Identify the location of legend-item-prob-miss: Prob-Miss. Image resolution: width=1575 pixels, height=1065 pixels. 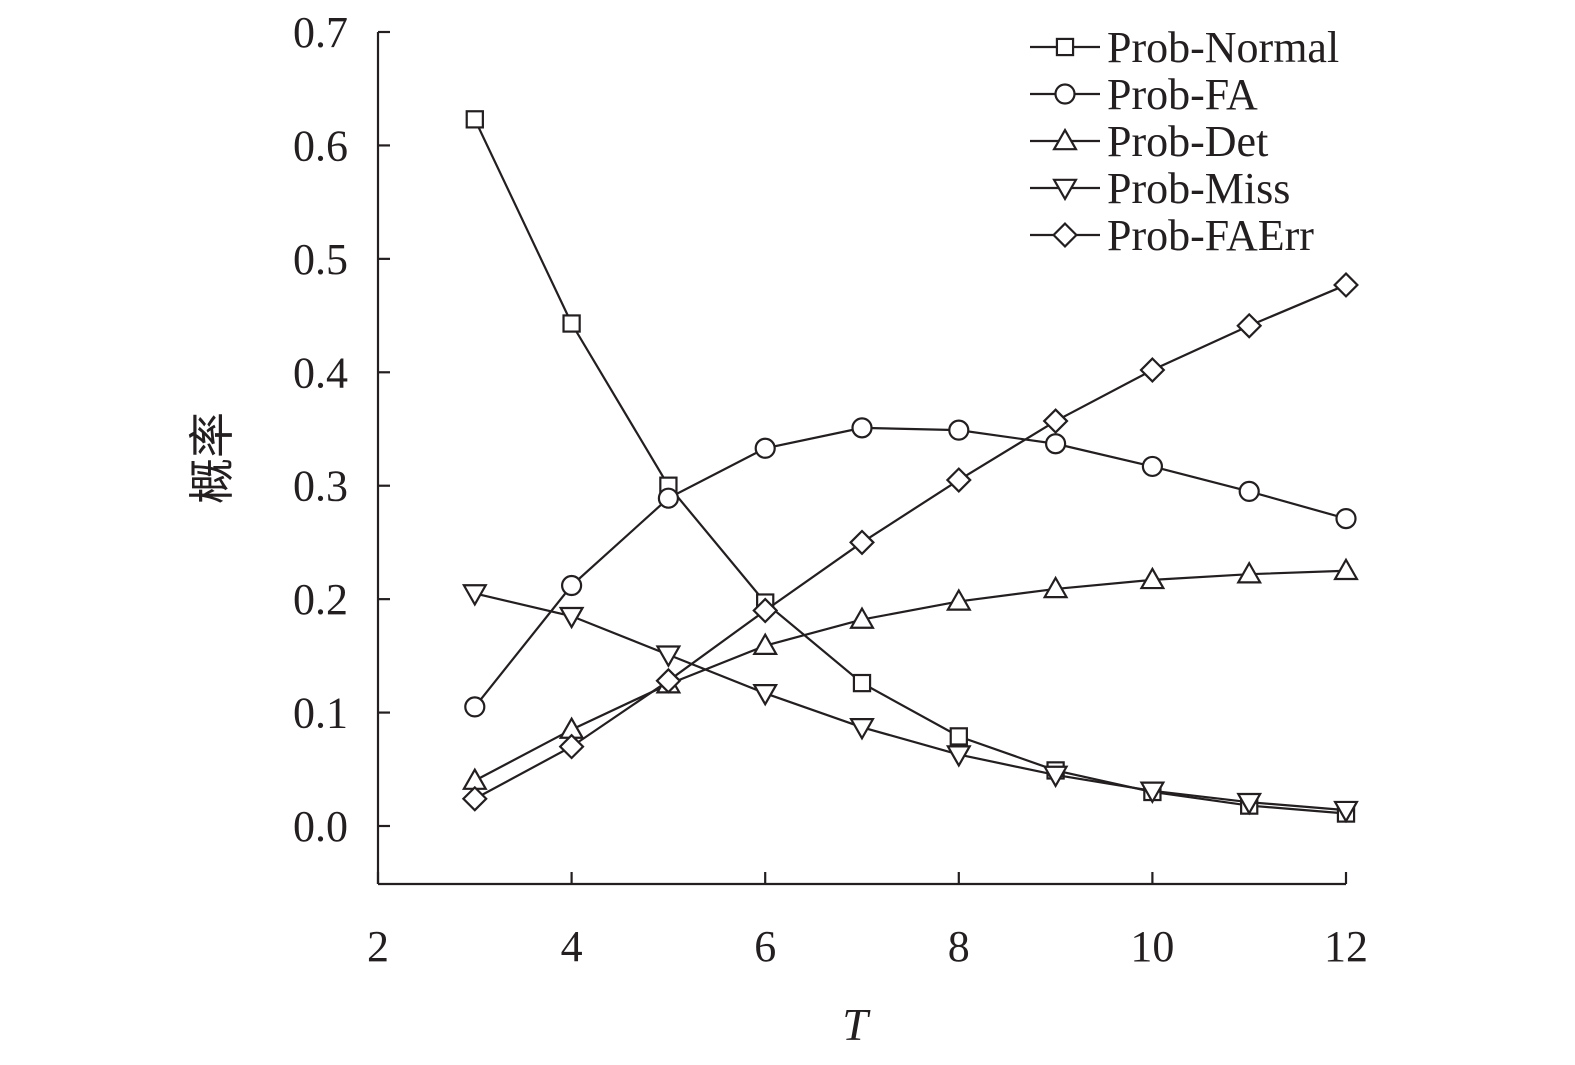
(1160, 188).